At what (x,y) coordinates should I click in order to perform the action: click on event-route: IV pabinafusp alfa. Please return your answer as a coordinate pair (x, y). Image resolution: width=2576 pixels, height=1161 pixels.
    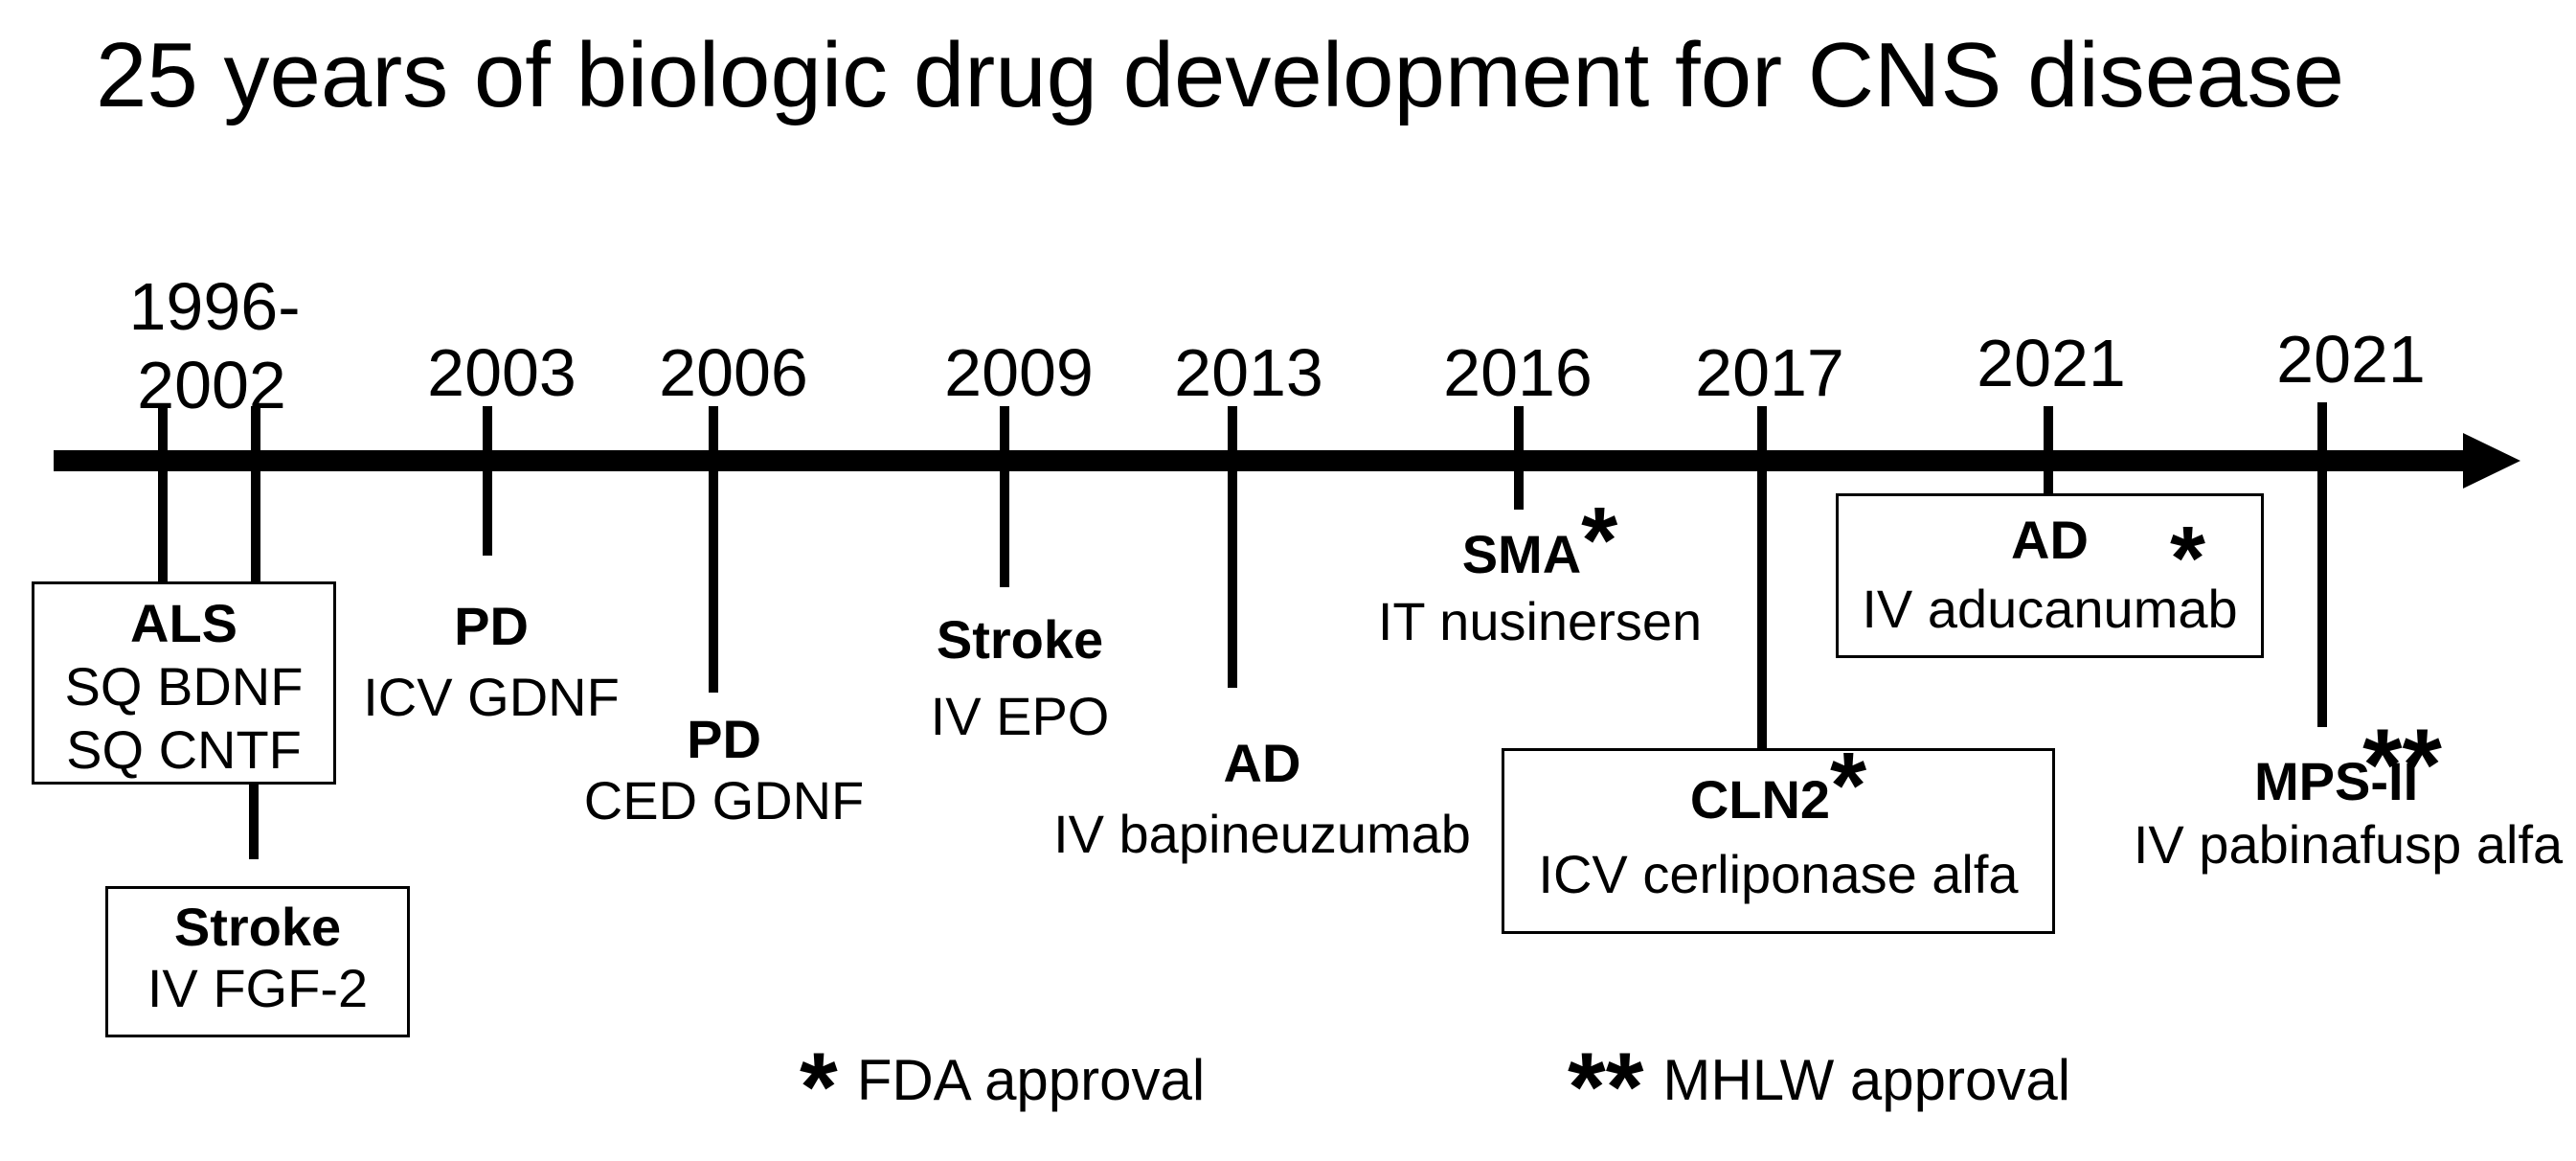
    Looking at the image, I should click on (2348, 844).